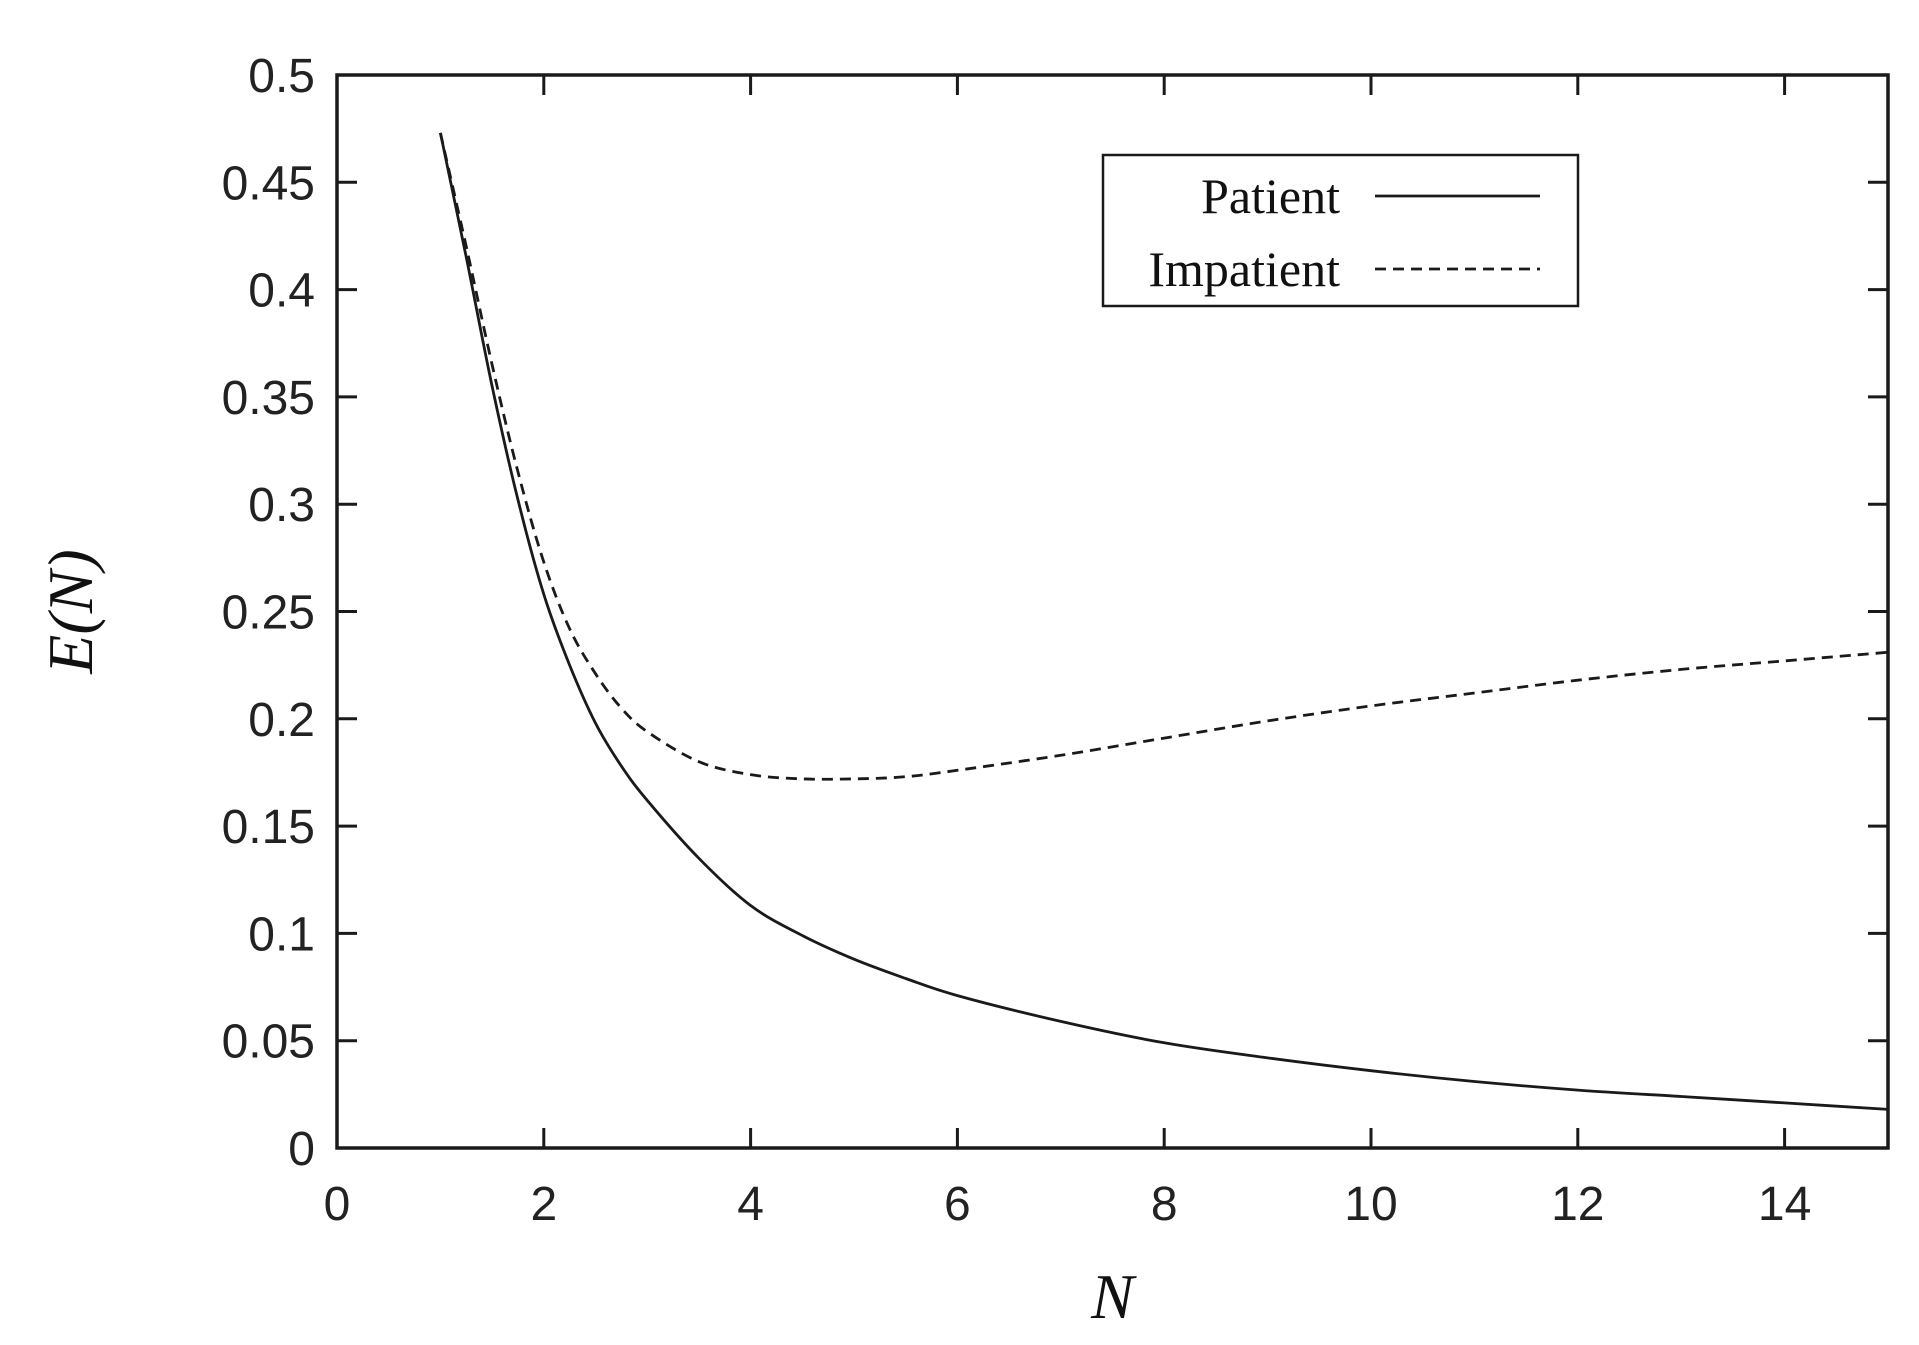 Image resolution: width=1919 pixels, height=1345 pixels. I want to click on x-tick-label: 12, so click(1577, 1204).